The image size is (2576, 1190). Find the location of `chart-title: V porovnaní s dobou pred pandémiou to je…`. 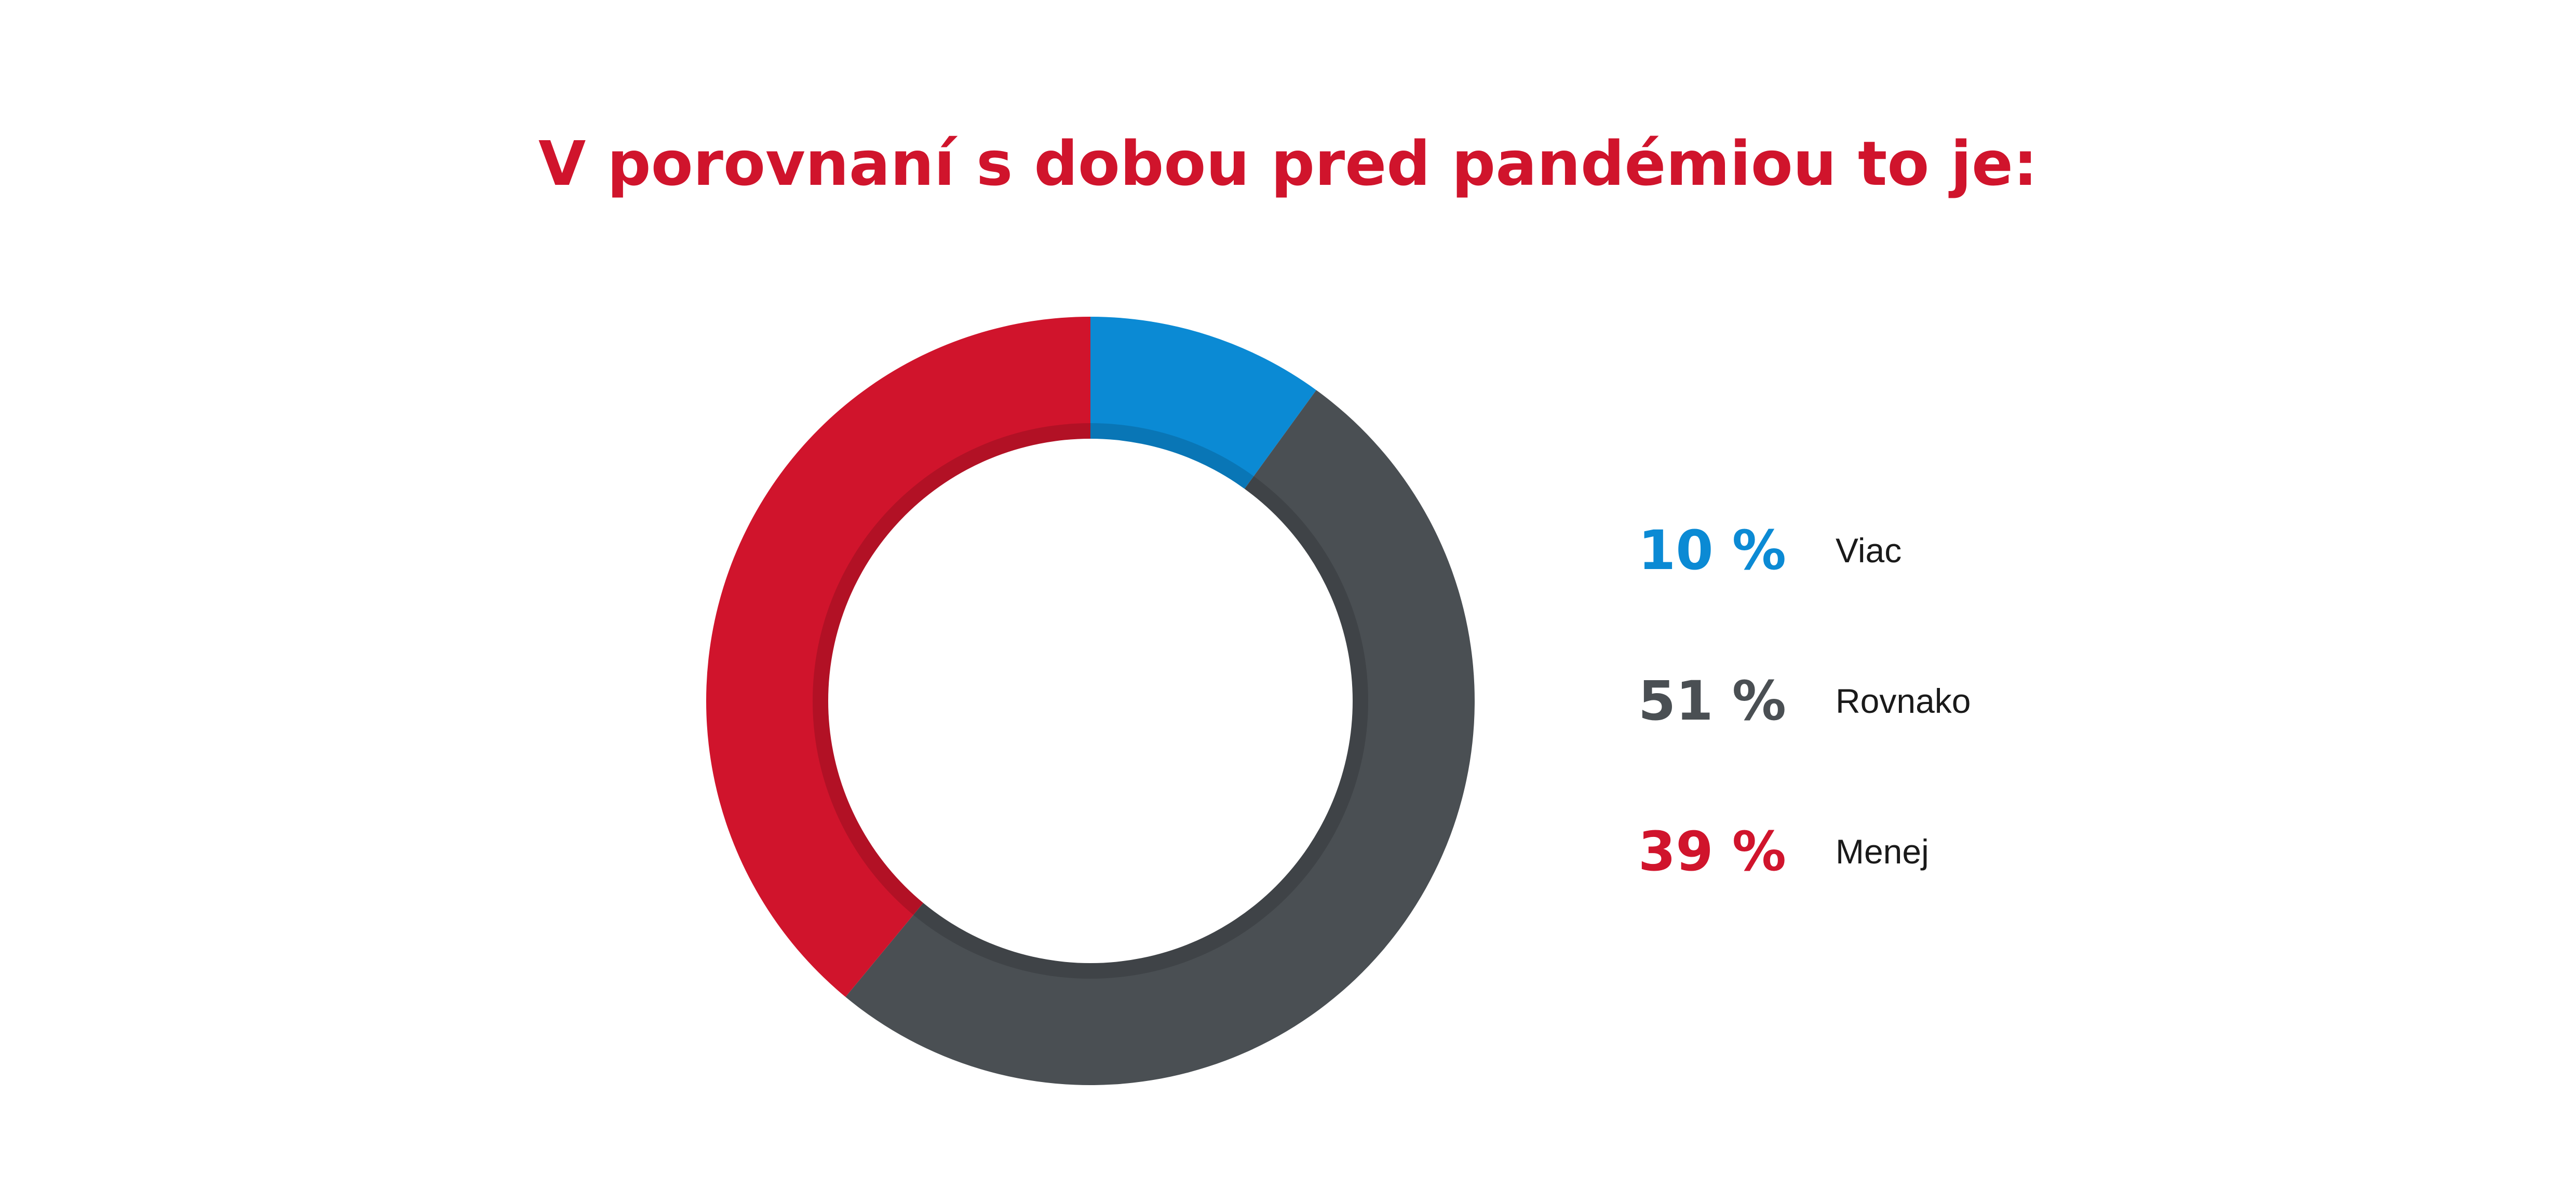

chart-title: V porovnaní s dobou pred pandémiou to je… is located at coordinates (1288, 163).